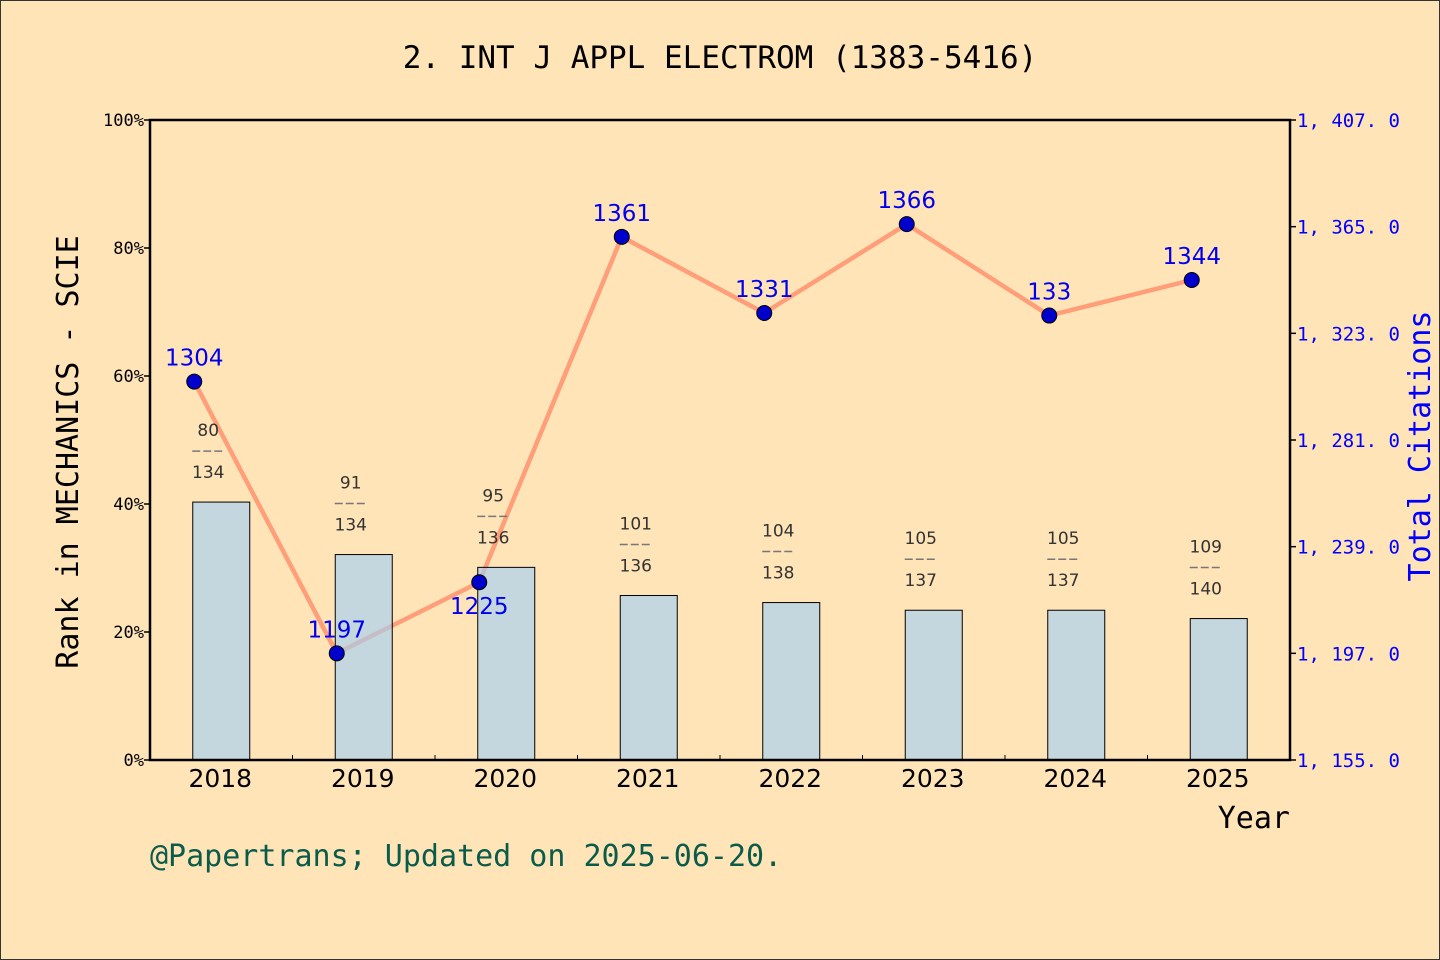  I want to click on citation-value-label: 133, so click(1049, 293).